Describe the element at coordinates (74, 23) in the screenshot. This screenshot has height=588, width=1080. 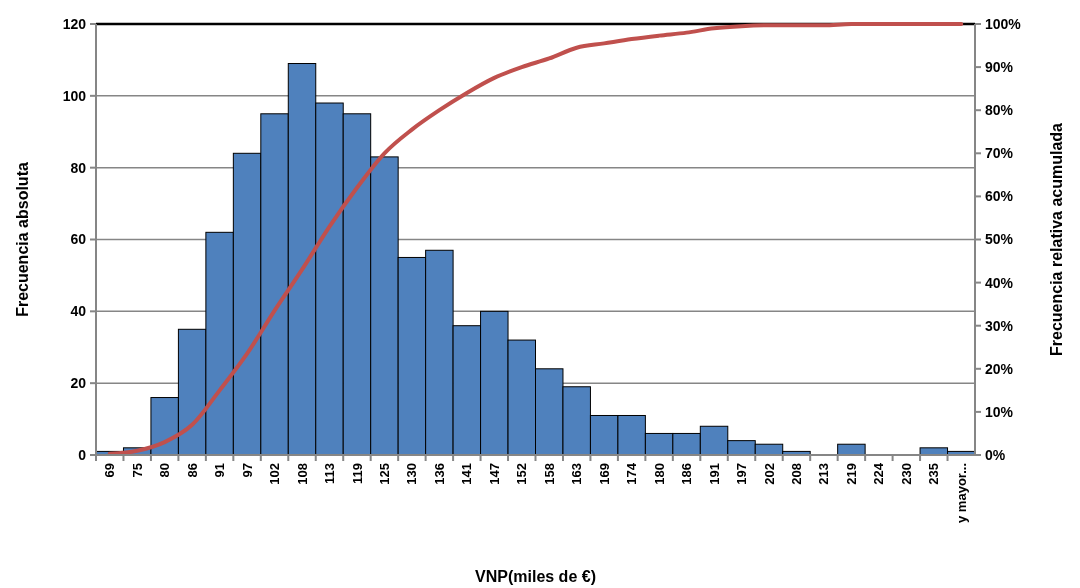
I see `y-tick-label: 120` at that location.